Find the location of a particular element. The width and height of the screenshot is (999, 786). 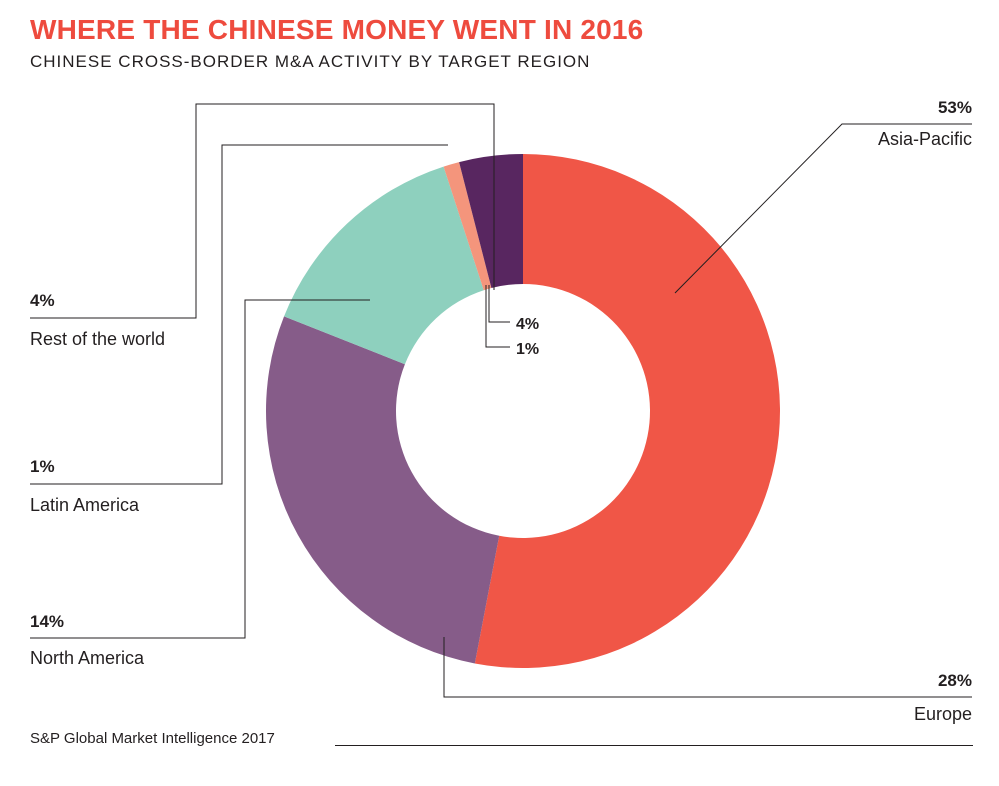

chart-title: WHERE THE CHINESE MONEY WENT IN 2016 is located at coordinates (337, 29).